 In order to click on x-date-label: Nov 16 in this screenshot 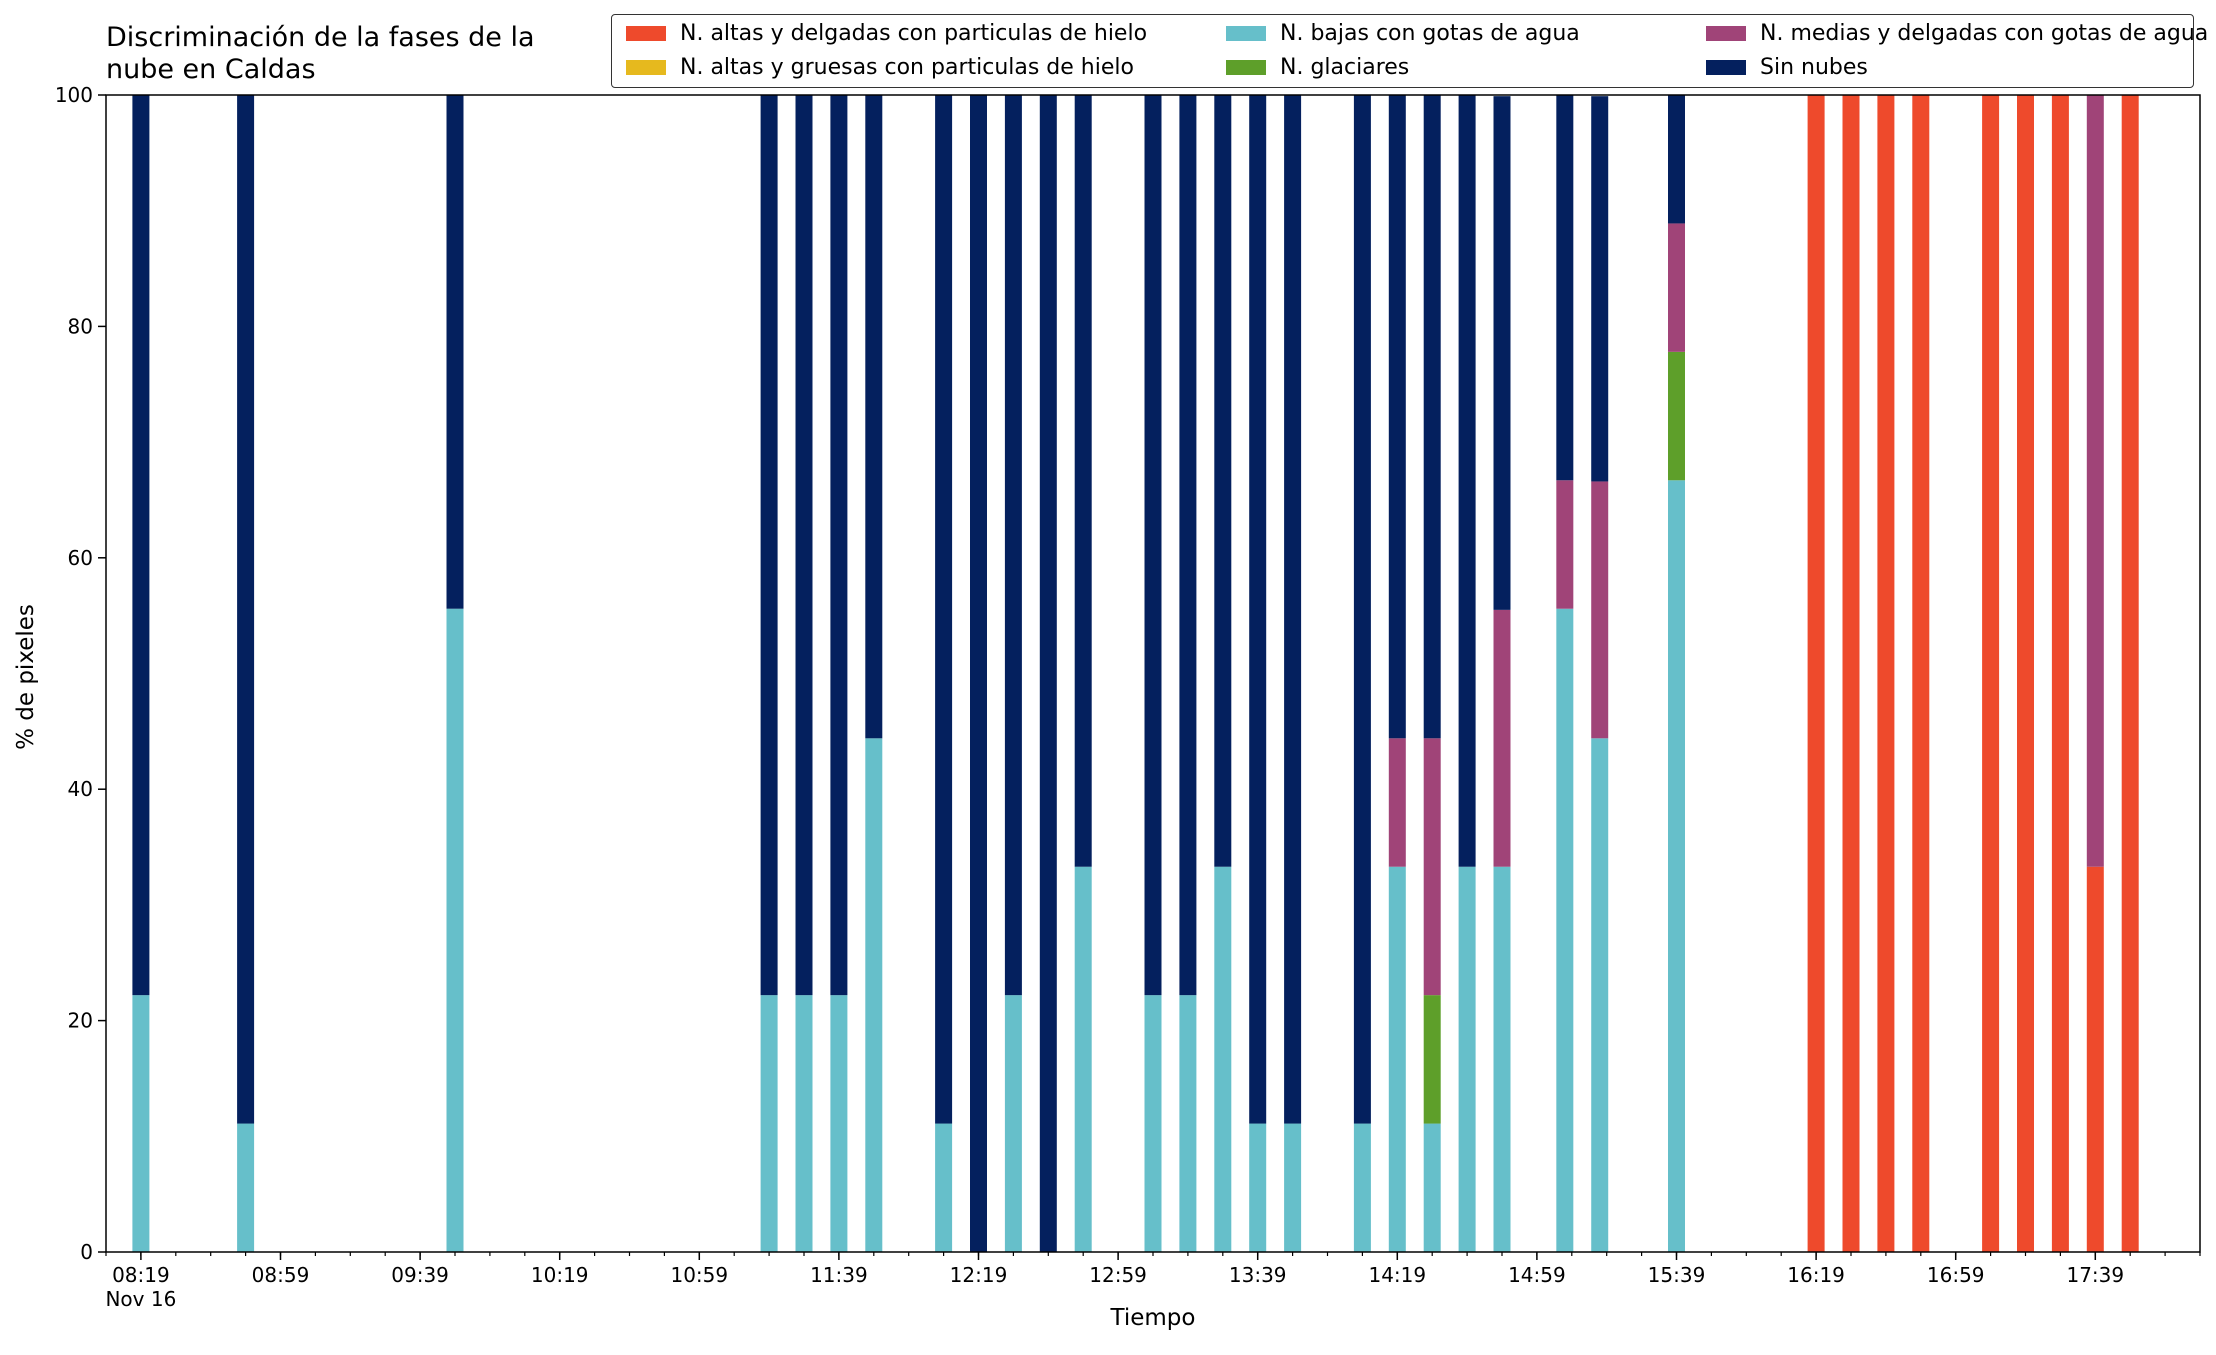, I will do `click(140, 1299)`.